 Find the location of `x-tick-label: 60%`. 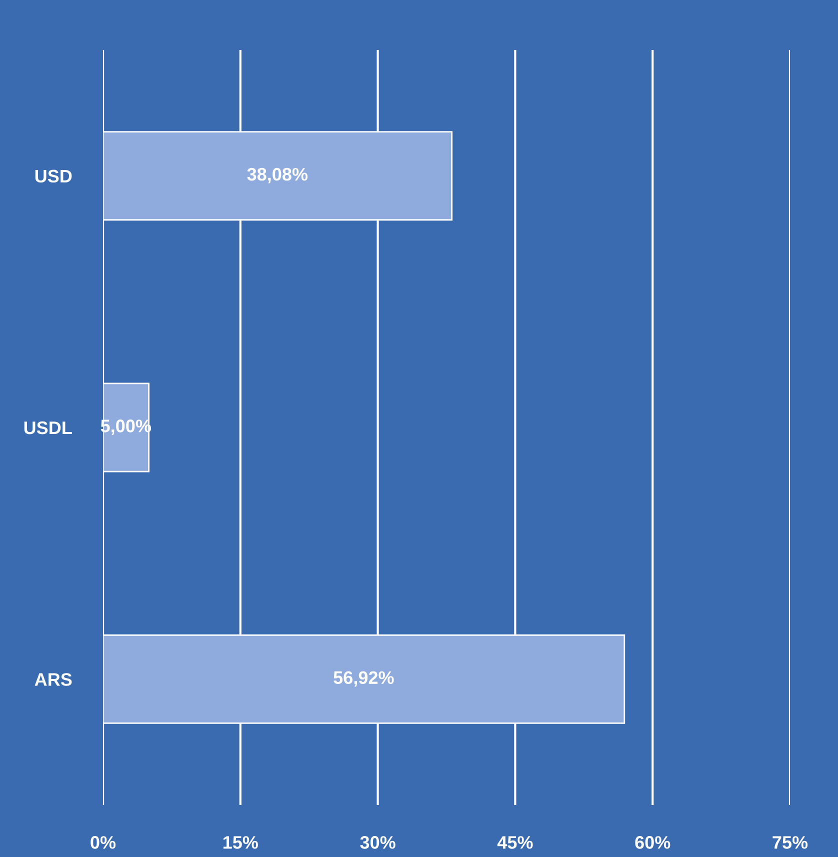

x-tick-label: 60% is located at coordinates (652, 842).